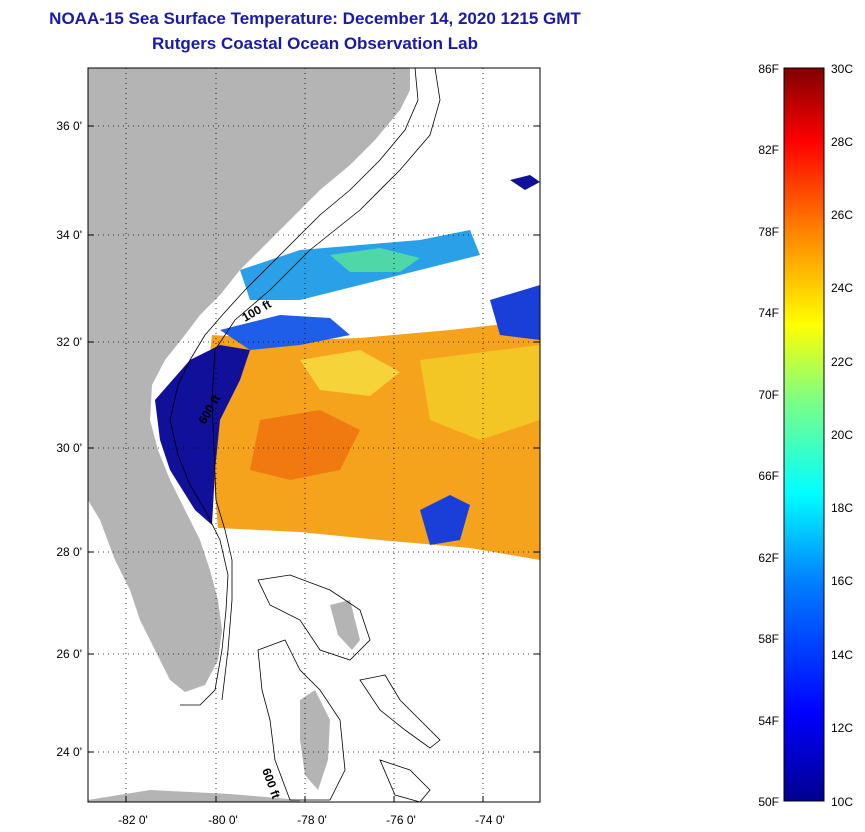 Image resolution: width=865 pixels, height=832 pixels. Describe the element at coordinates (842, 802) in the screenshot. I see `cb-c-10: 10C` at that location.